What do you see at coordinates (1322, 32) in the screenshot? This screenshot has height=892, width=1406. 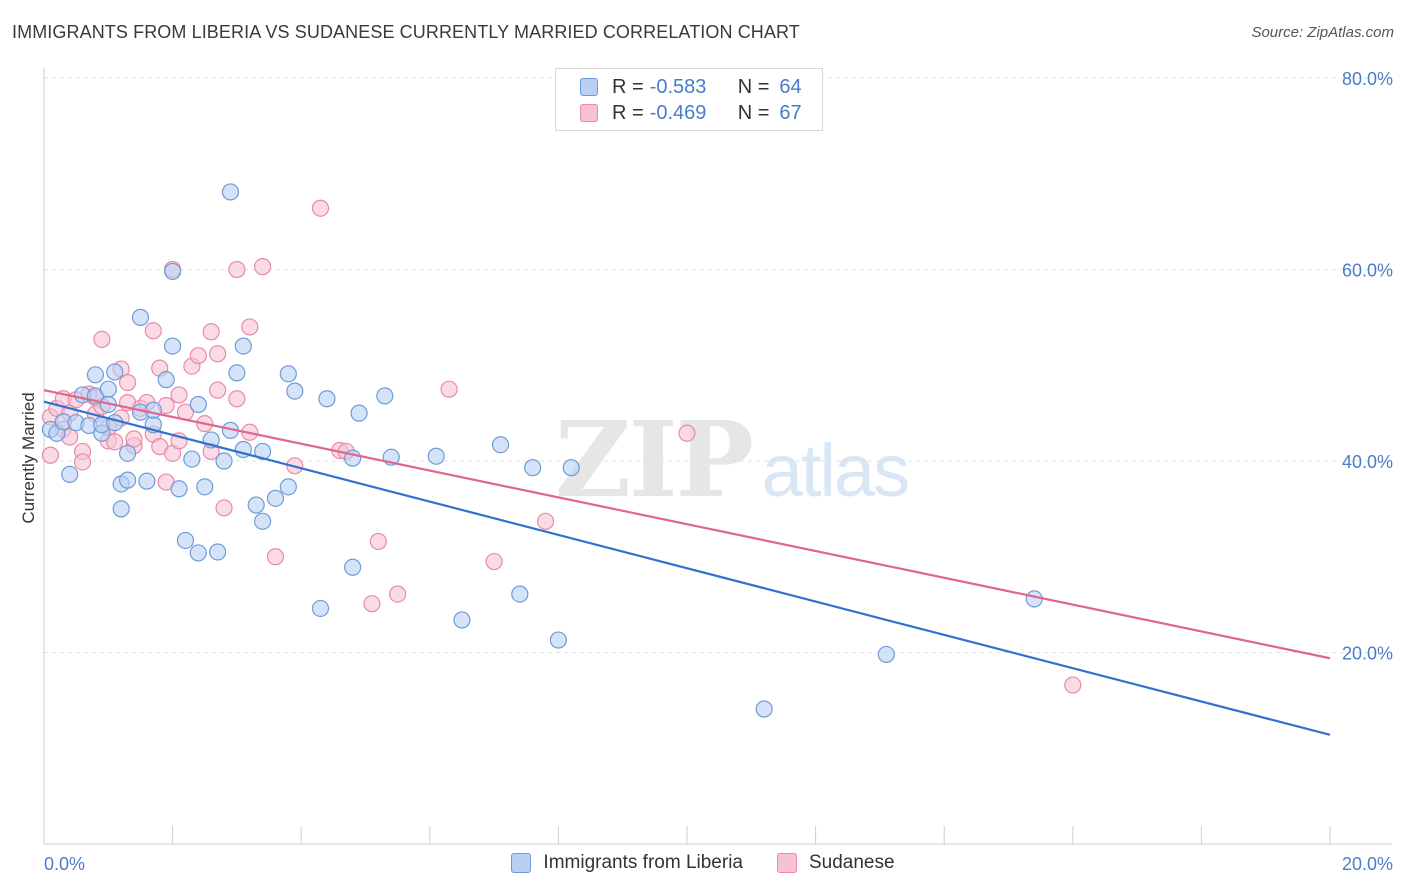 I see `source-attribution: Source: ZipAtlas.com` at bounding box center [1322, 32].